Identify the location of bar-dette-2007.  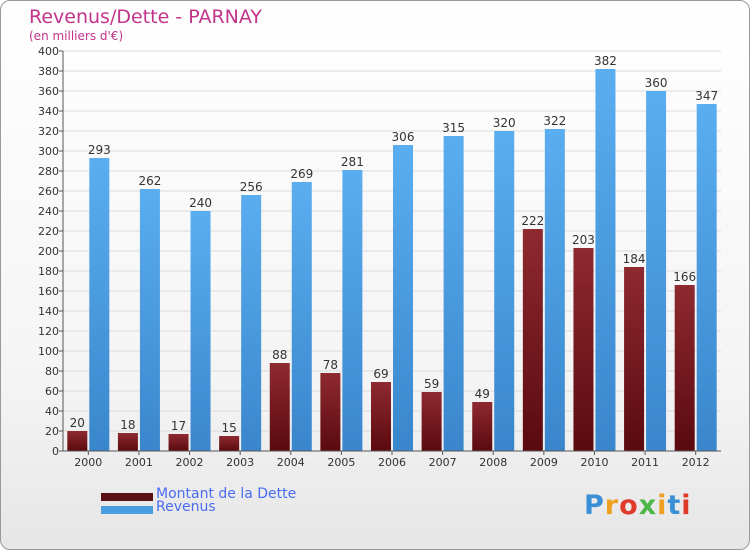
(431, 421).